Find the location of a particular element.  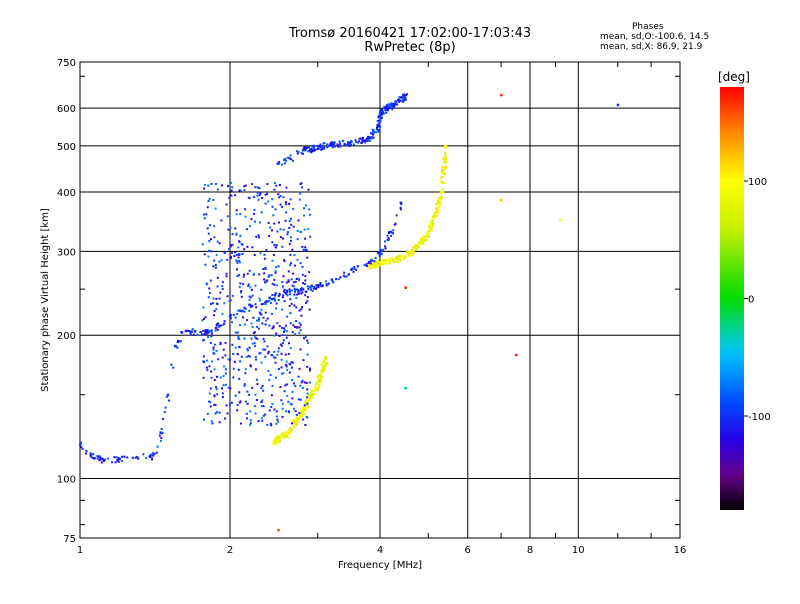

y-axis-label: Stationary phase Virtual Height [km] is located at coordinates (45, 300).